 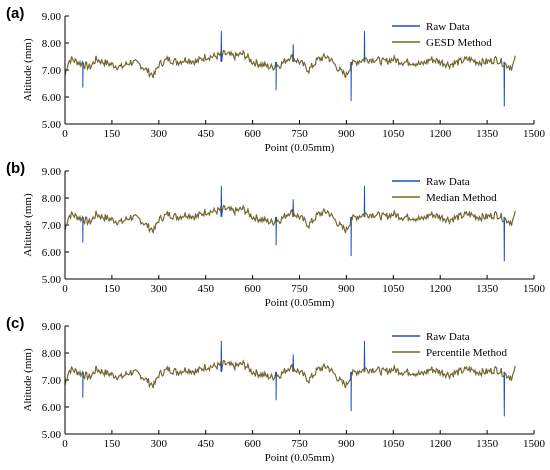 What do you see at coordinates (459, 43) in the screenshot?
I see `legend-label-method: GESD Method` at bounding box center [459, 43].